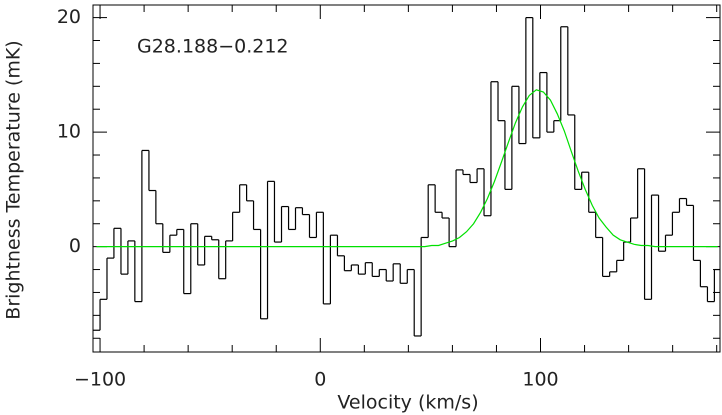  What do you see at coordinates (100, 380) in the screenshot?
I see `x-tick-label: −100` at bounding box center [100, 380].